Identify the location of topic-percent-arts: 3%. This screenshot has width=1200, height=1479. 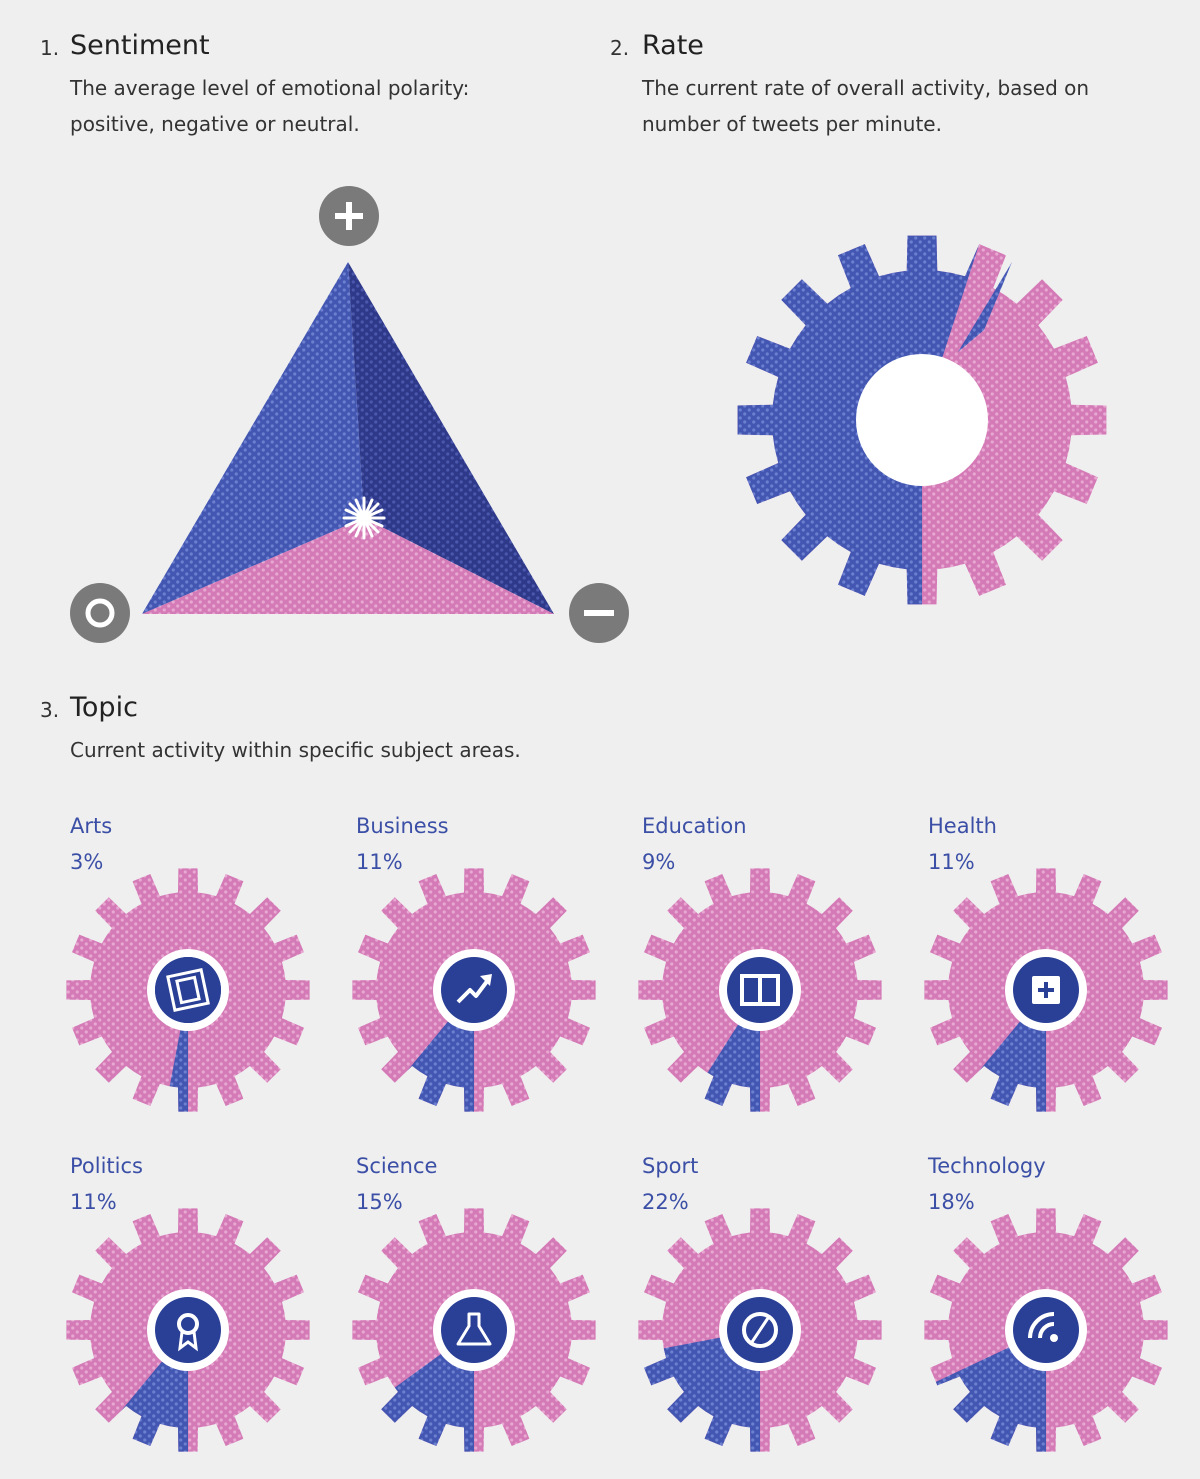
(87, 862).